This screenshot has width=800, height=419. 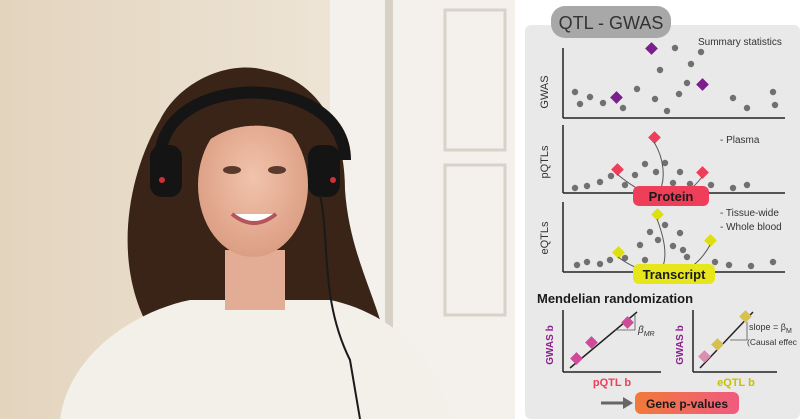 What do you see at coordinates (615, 298) in the screenshot?
I see `mr-heading: Mendelian randomization` at bounding box center [615, 298].